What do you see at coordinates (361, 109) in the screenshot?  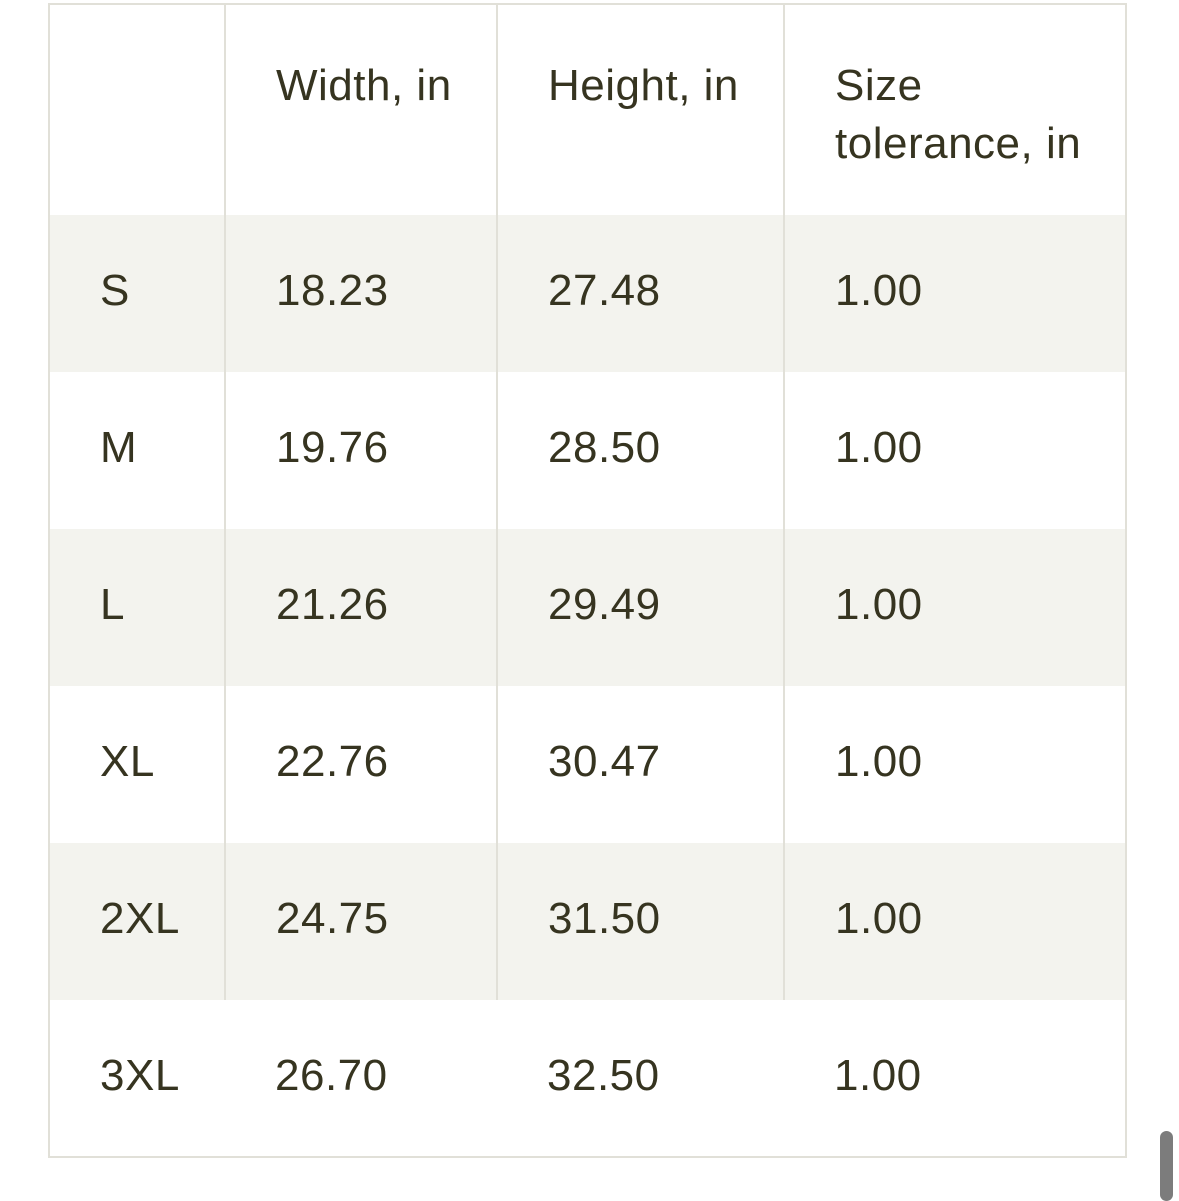 I see `col-header-width: Width, in` at bounding box center [361, 109].